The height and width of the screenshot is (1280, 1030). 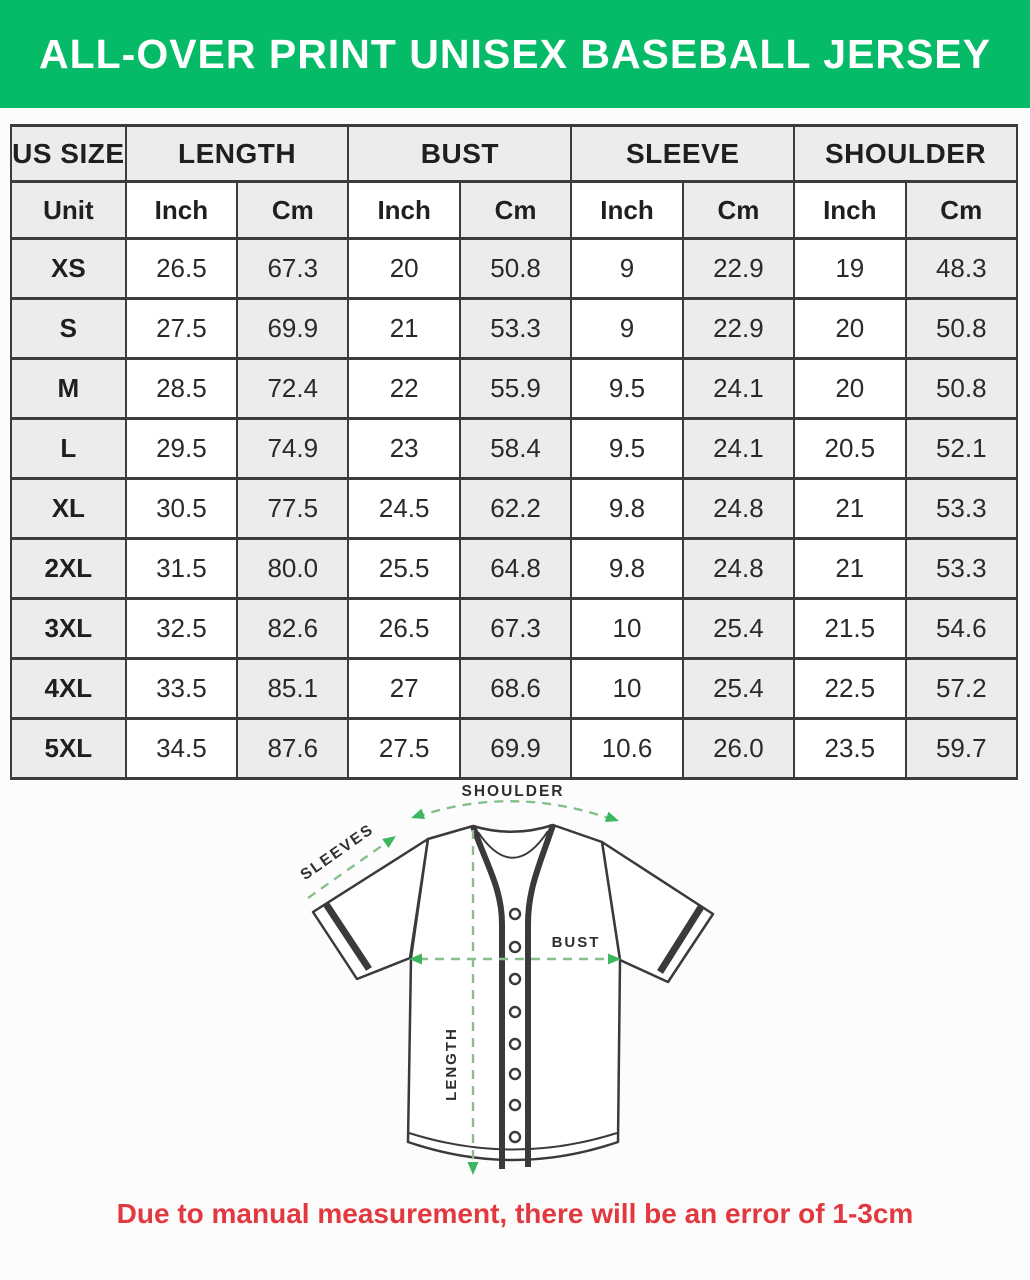 I want to click on size-label: XL, so click(x=68, y=508).